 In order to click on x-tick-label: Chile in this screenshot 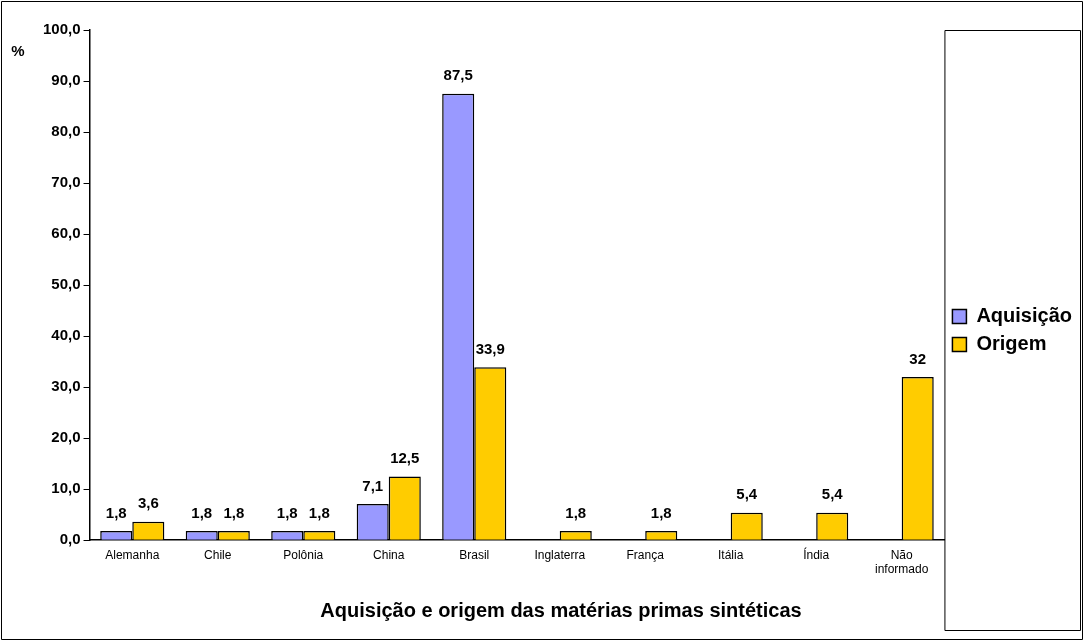, I will do `click(218, 554)`.